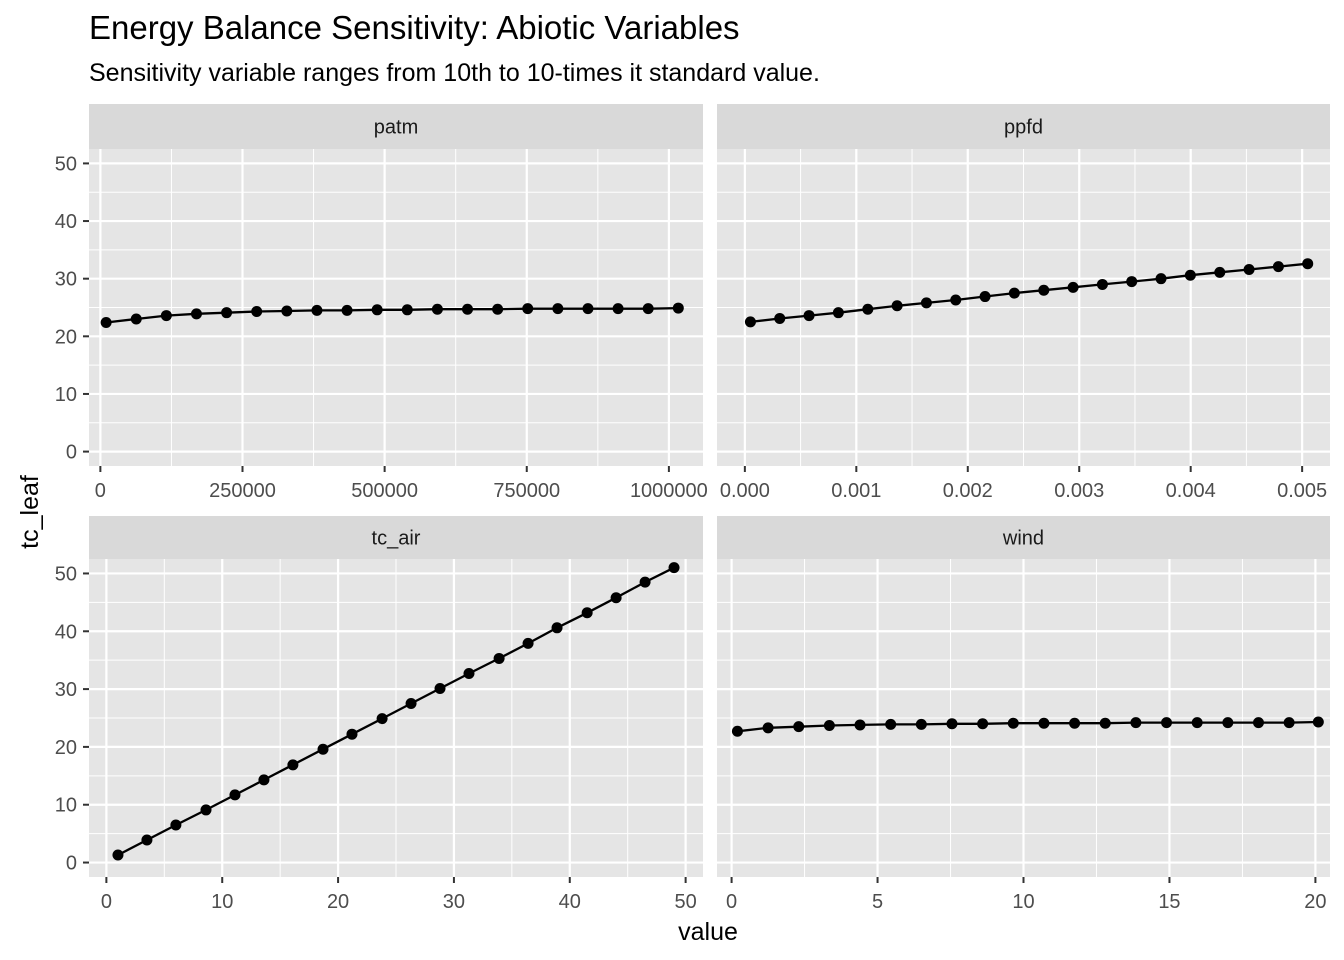 This screenshot has width=1344, height=960. What do you see at coordinates (454, 902) in the screenshot?
I see `x-tick-label: 30` at bounding box center [454, 902].